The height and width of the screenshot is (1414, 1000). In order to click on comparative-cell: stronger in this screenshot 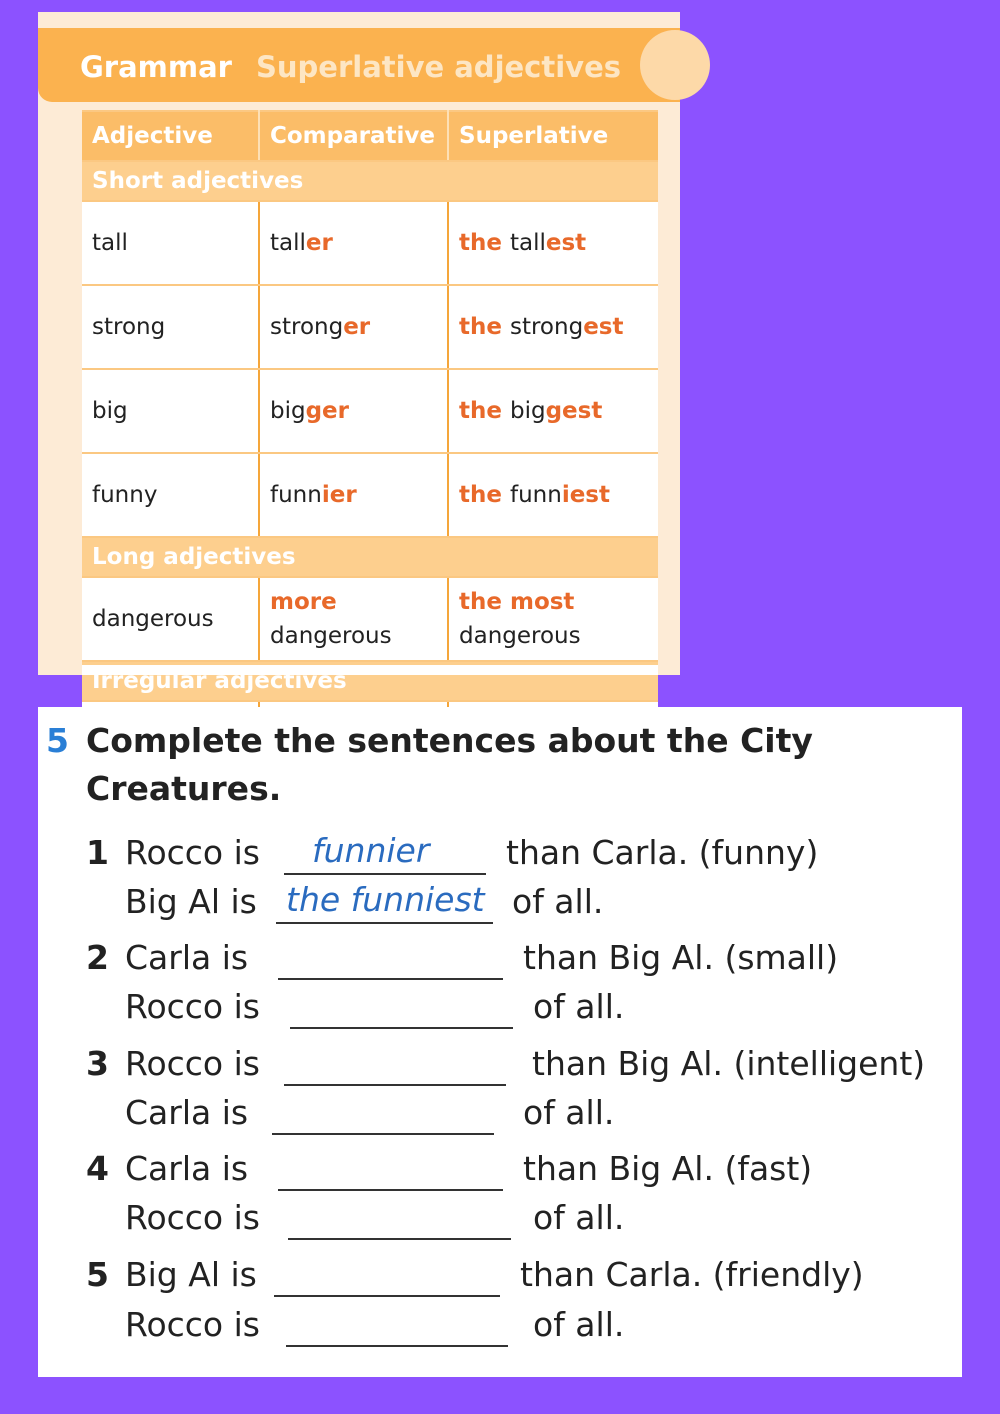, I will do `click(354, 327)`.